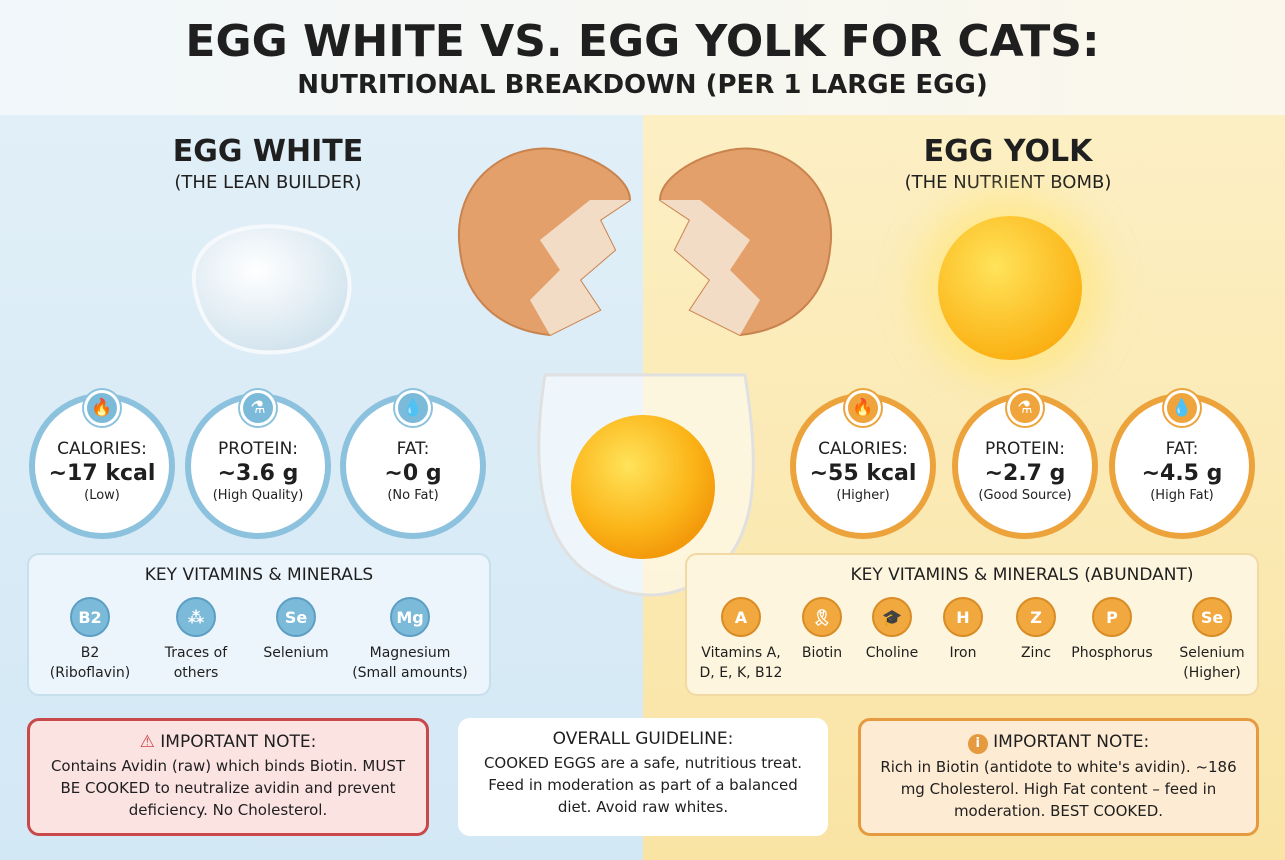 This screenshot has height=860, width=1285. What do you see at coordinates (741, 673) in the screenshot?
I see `vitamin-detail: D, E, K, B12` at bounding box center [741, 673].